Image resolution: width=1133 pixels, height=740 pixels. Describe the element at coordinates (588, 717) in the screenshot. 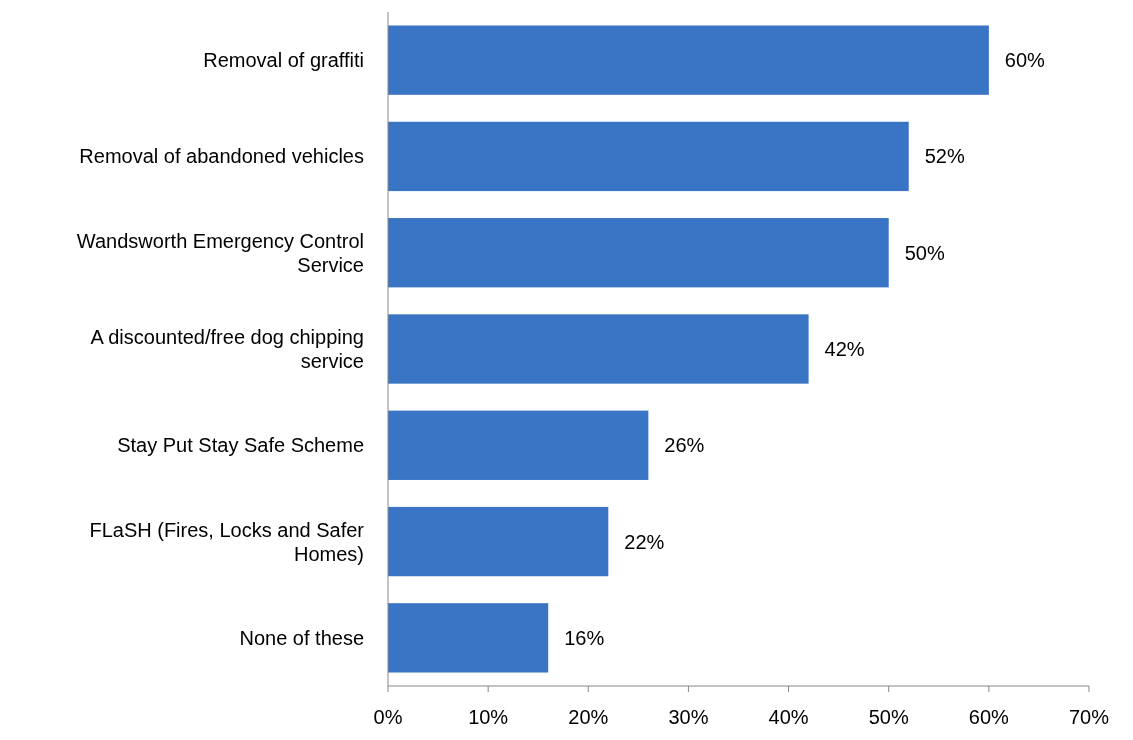

I see `x-tick-label: 20%` at that location.